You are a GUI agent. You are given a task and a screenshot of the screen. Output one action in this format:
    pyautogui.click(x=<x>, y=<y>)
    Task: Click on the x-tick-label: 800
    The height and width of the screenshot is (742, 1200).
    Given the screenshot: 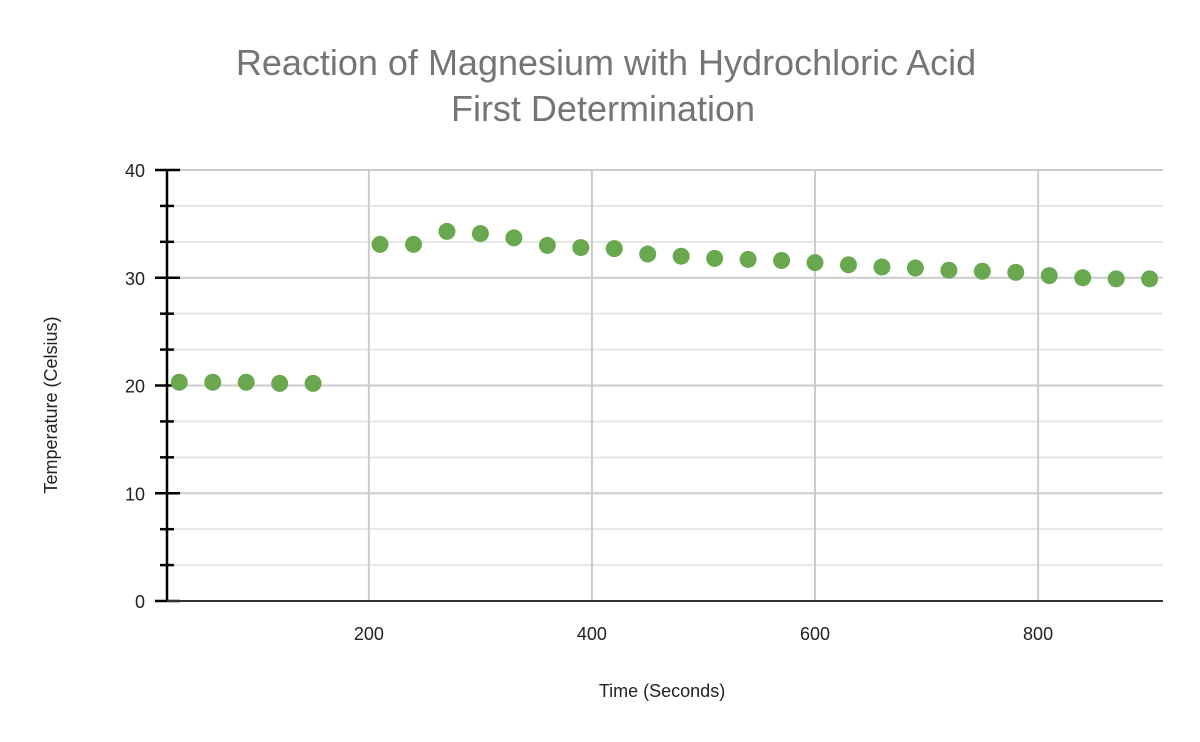 What is the action you would take?
    pyautogui.click(x=1038, y=634)
    